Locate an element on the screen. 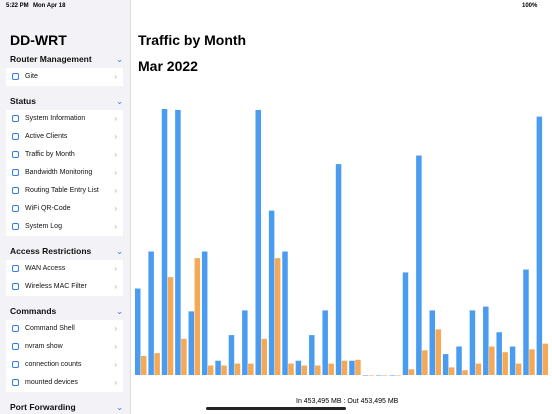  sidebar-item: Command Shell › is located at coordinates (64, 329).